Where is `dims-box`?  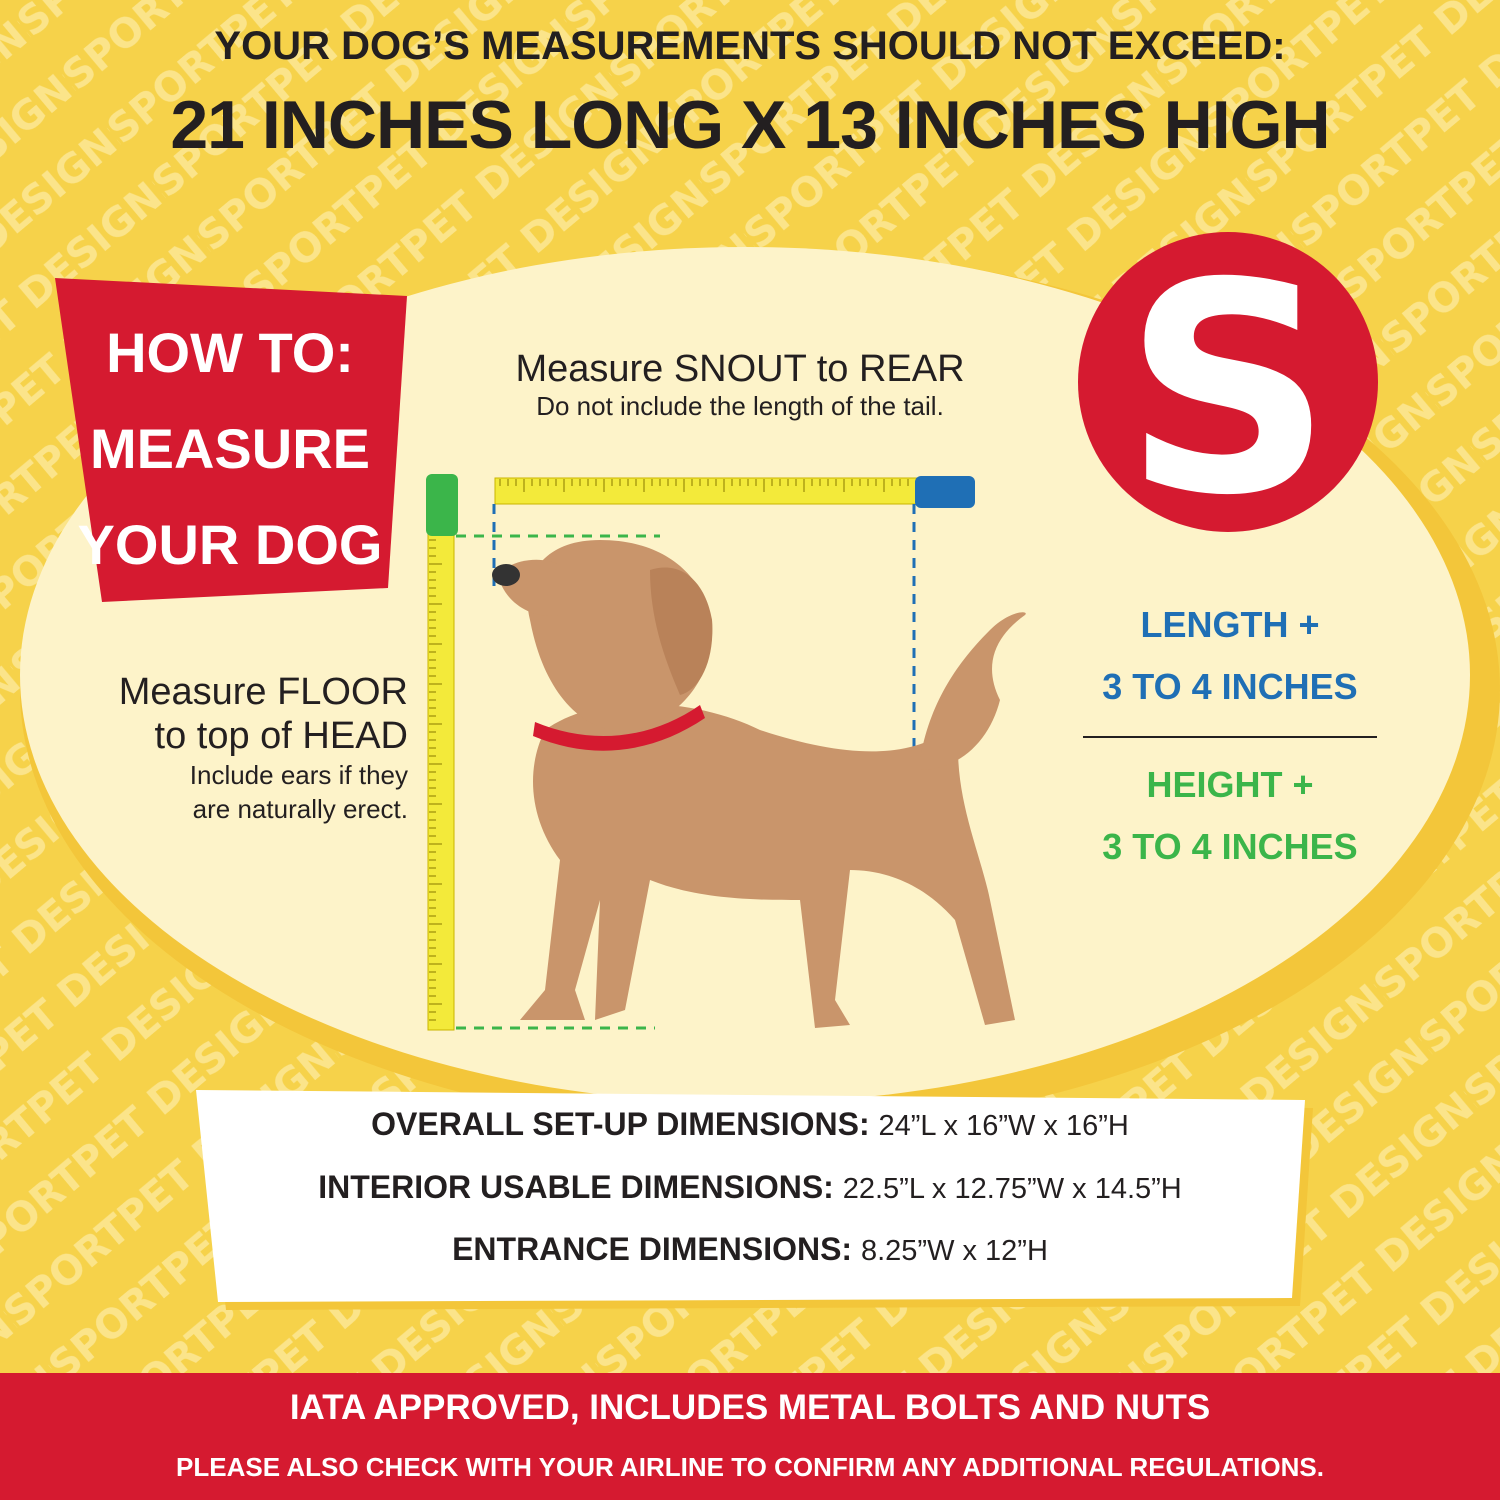 dims-box is located at coordinates (750, 1196).